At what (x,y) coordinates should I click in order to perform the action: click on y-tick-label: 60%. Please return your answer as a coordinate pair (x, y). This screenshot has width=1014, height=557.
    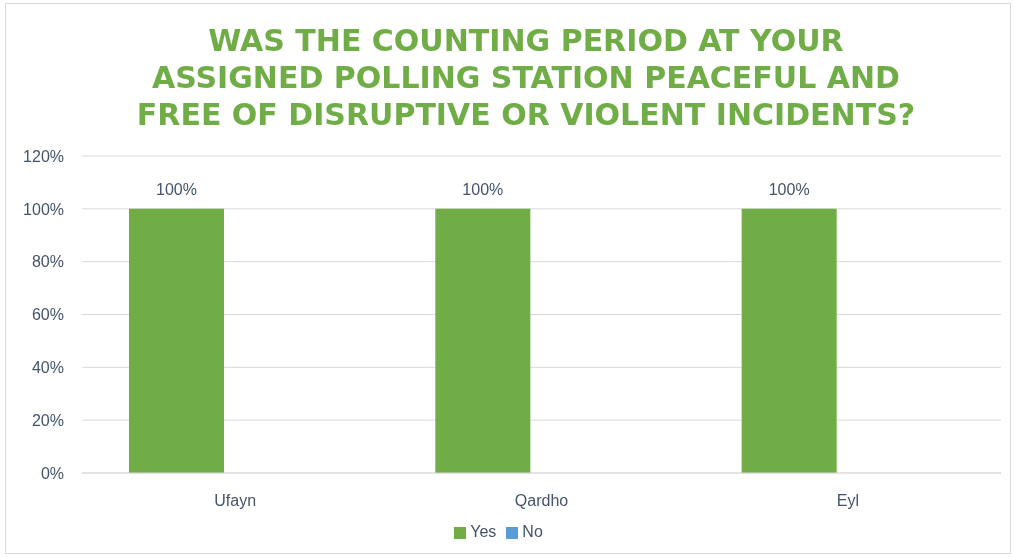
    Looking at the image, I should click on (47, 315).